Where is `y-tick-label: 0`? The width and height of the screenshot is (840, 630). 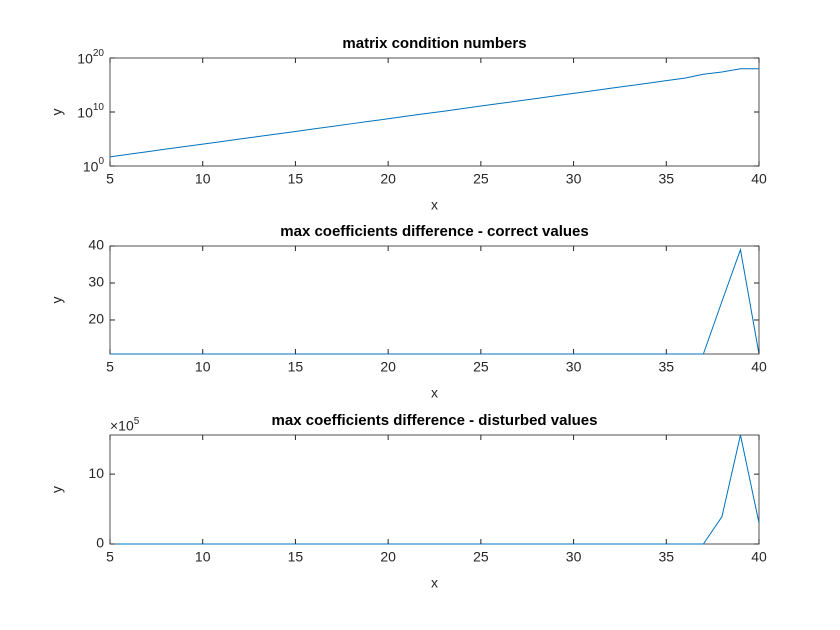
y-tick-label: 0 is located at coordinates (100, 543).